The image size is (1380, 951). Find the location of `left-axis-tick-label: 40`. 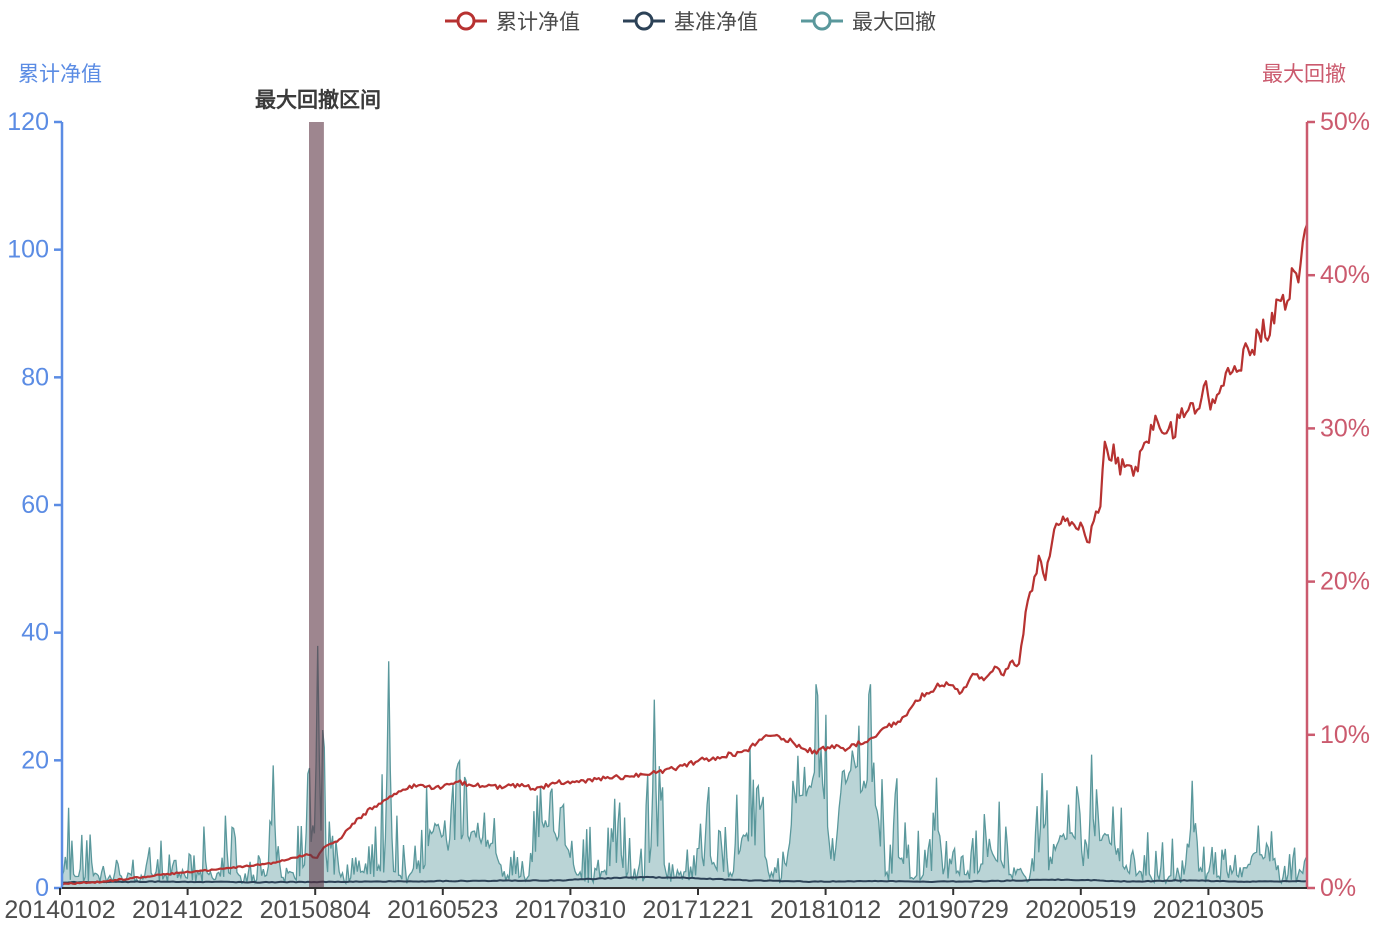

left-axis-tick-label: 40 is located at coordinates (35, 633).